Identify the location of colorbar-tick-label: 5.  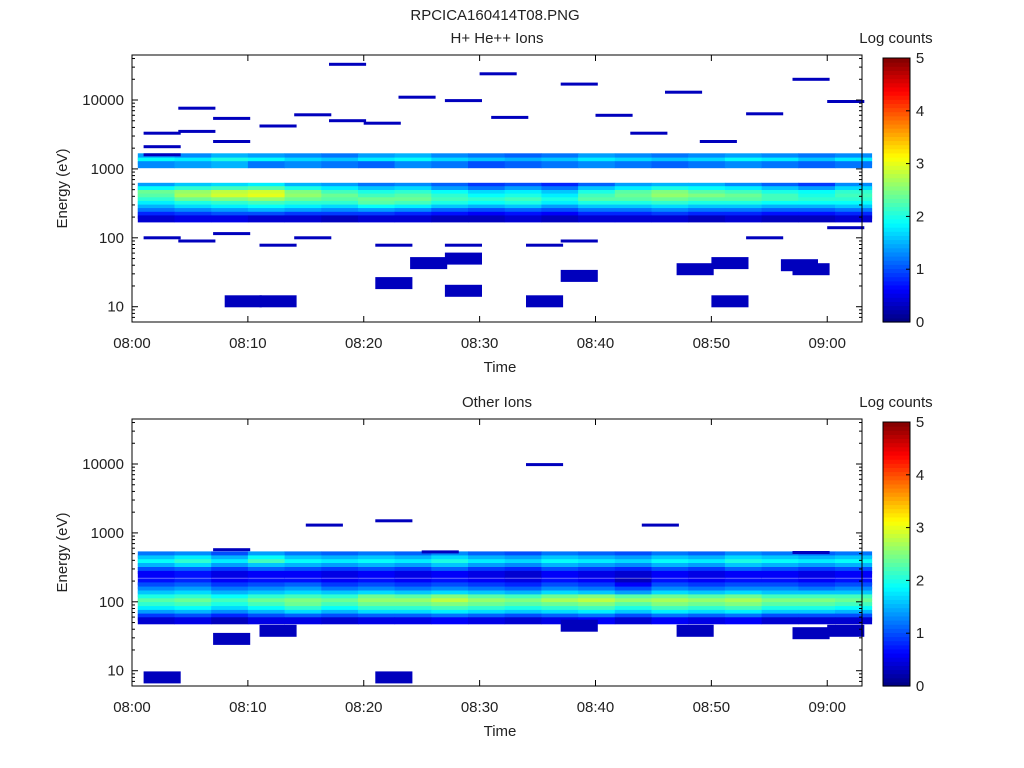
(920, 422).